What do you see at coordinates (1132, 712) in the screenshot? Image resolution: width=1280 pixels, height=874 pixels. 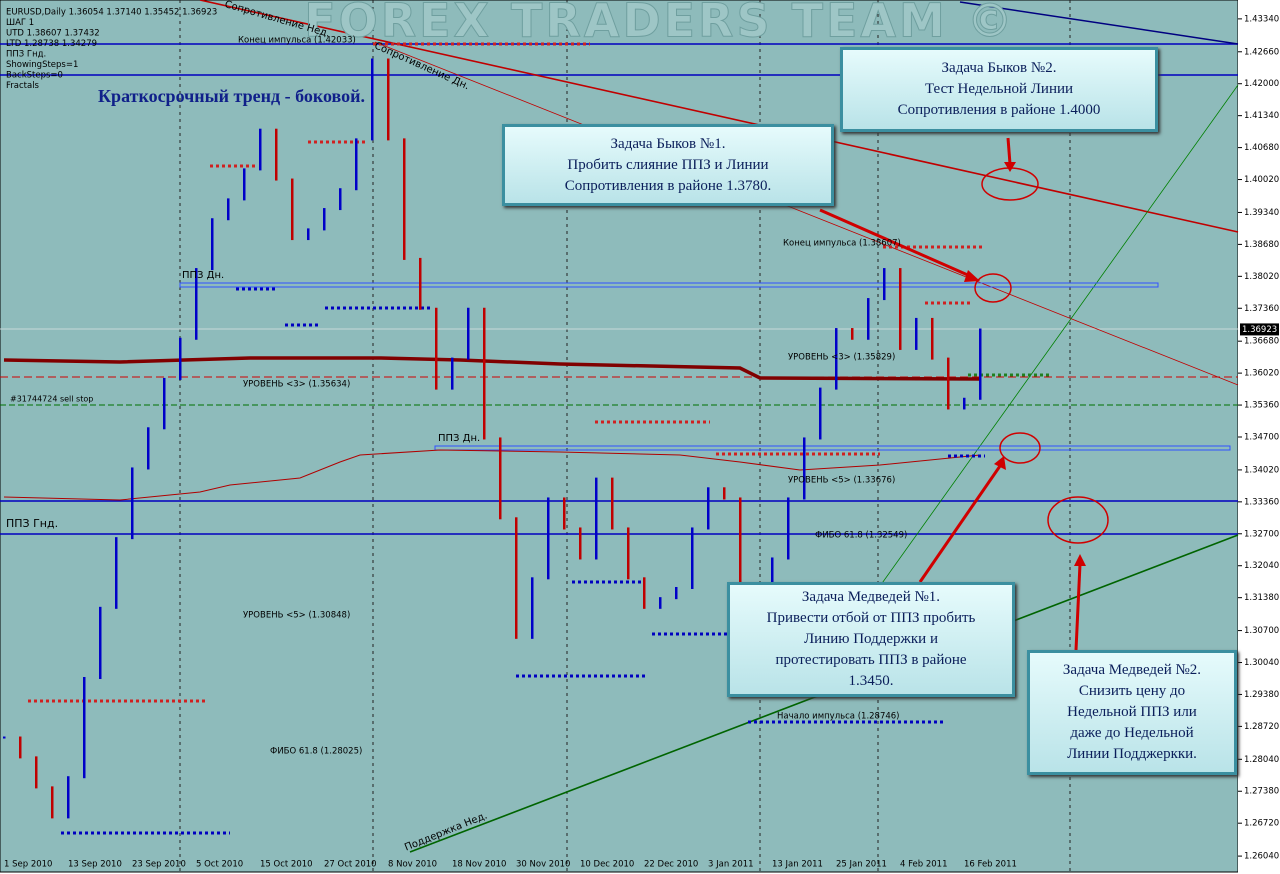 I see `annotation-line: Недельной ППЗ или` at bounding box center [1132, 712].